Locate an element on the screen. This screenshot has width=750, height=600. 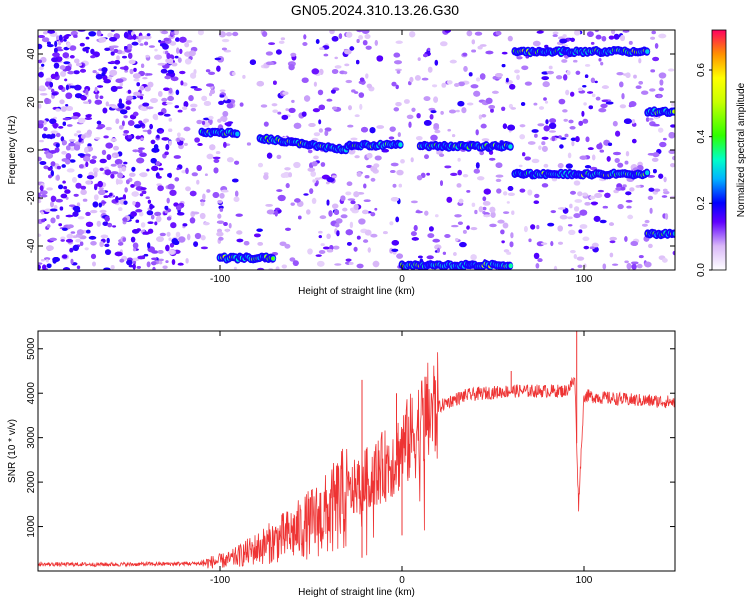
heatmap-y-axis-label: Frequency (Hz) is located at coordinates (12, 150).